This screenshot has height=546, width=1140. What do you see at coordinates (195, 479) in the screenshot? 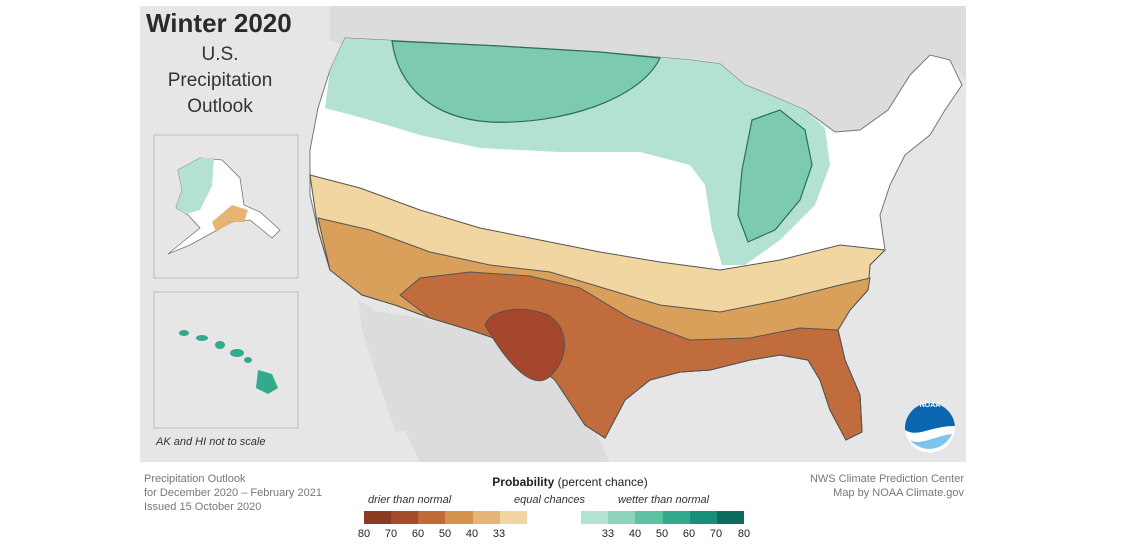
I see `outlook-info-line-1: Precipitation Outlook` at bounding box center [195, 479].